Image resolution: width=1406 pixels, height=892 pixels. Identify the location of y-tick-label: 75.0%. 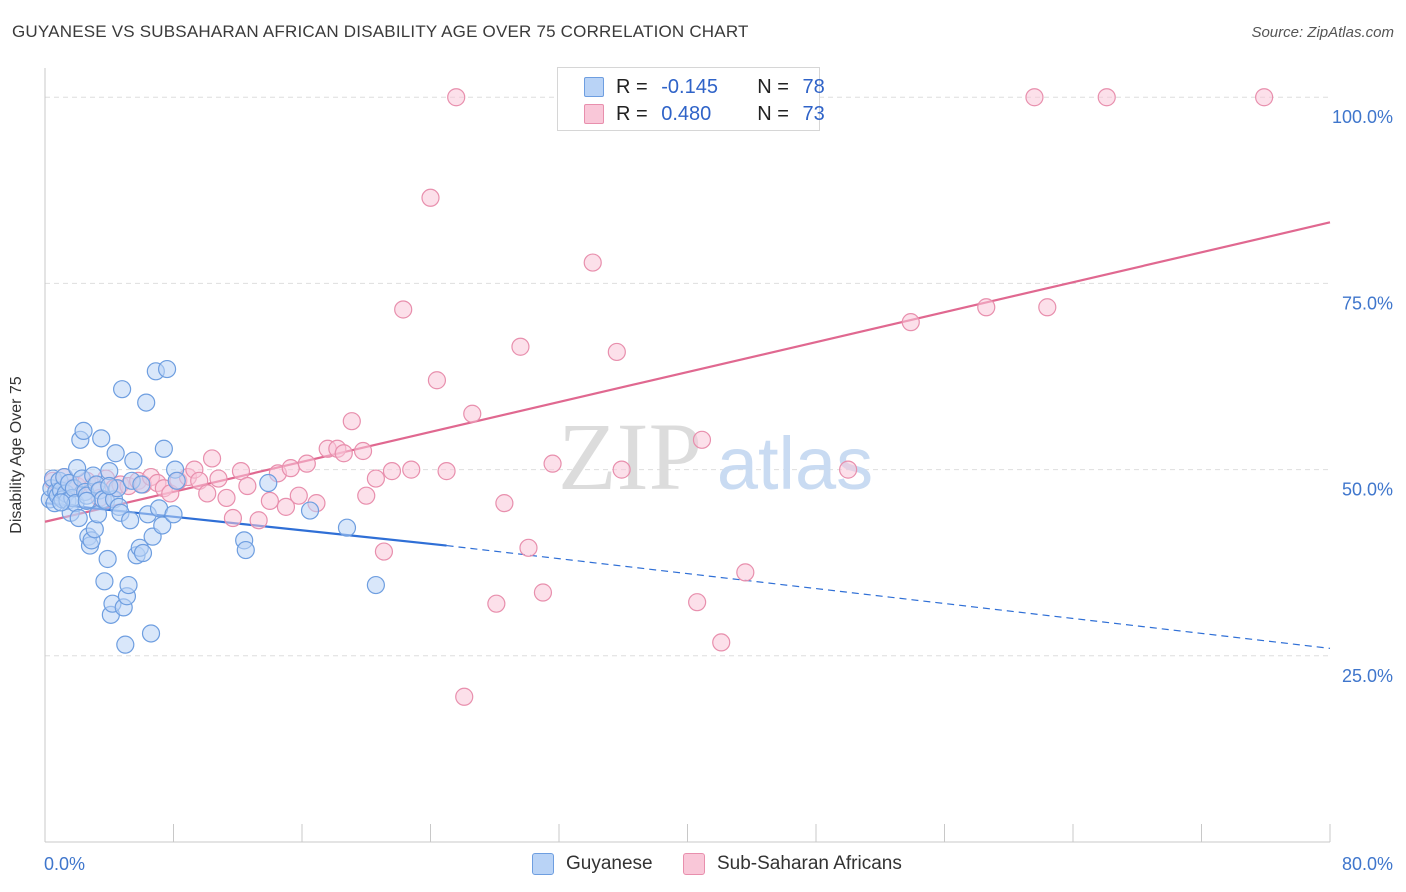
(1367, 303).